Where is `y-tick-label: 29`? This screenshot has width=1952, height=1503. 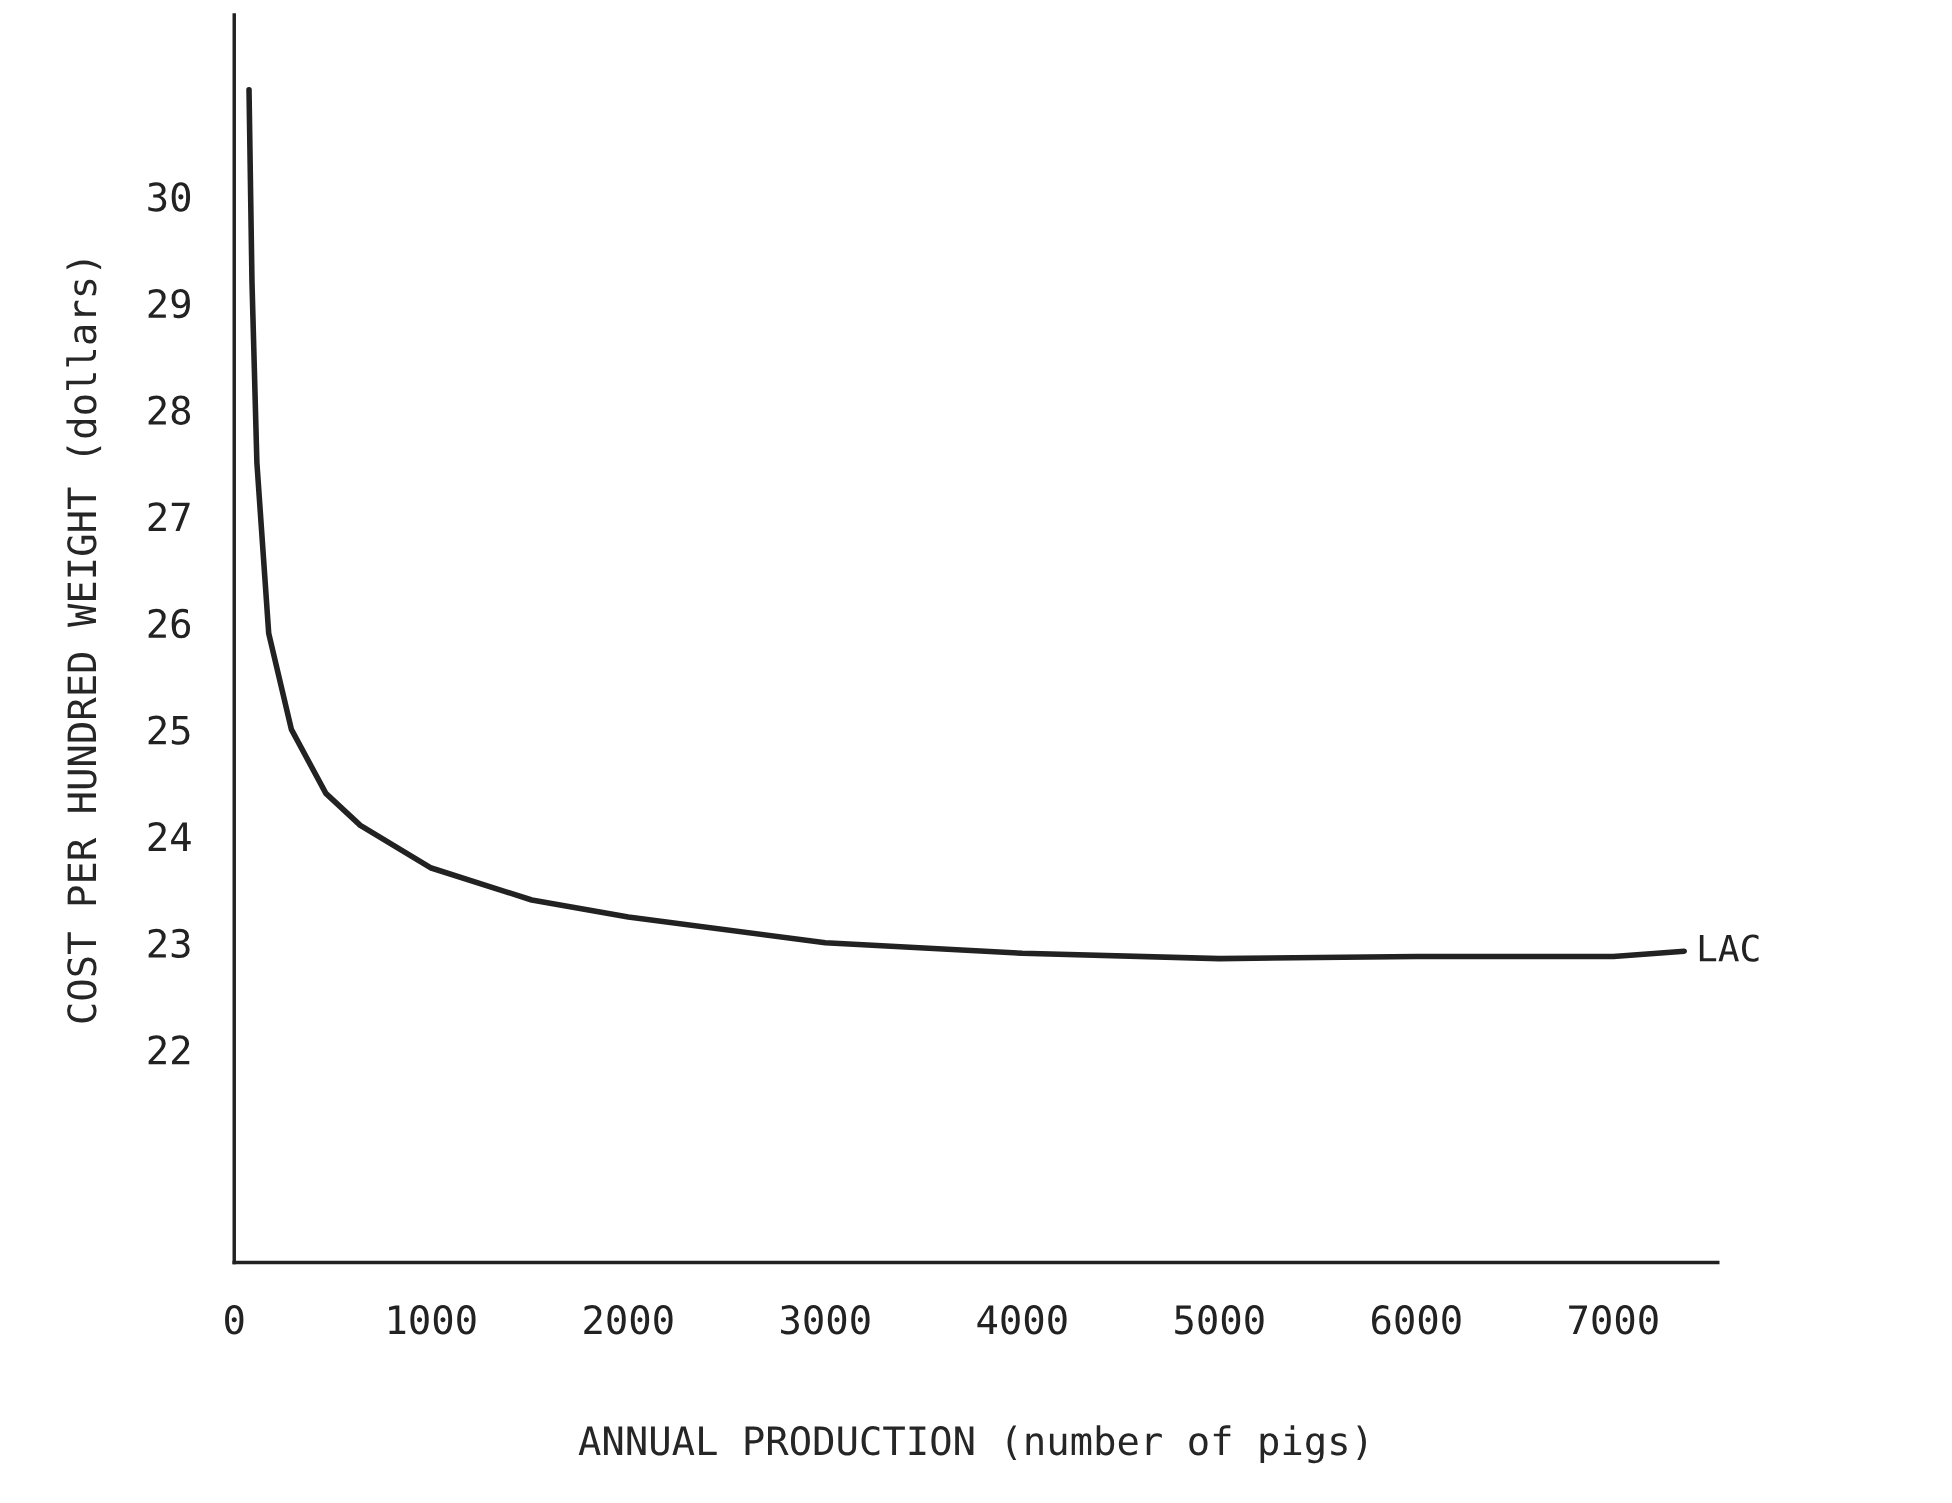
y-tick-label: 29 is located at coordinates (169, 303).